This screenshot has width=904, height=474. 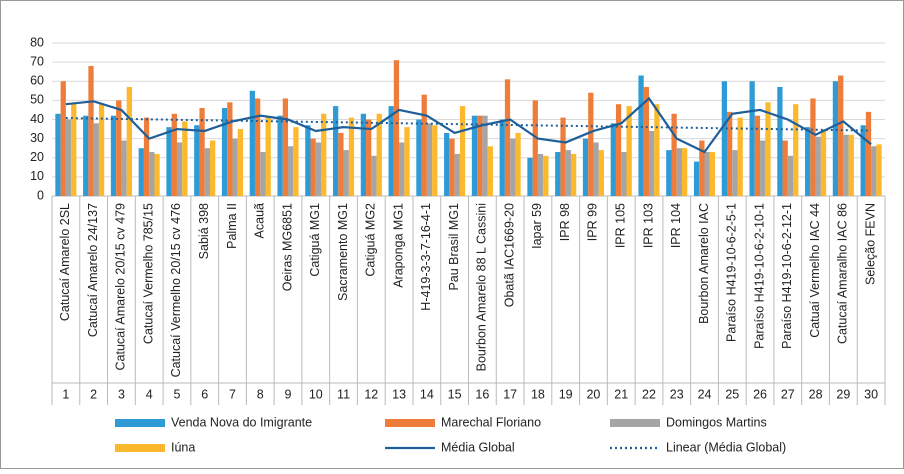 I want to click on category-number: 19, so click(x=566, y=394).